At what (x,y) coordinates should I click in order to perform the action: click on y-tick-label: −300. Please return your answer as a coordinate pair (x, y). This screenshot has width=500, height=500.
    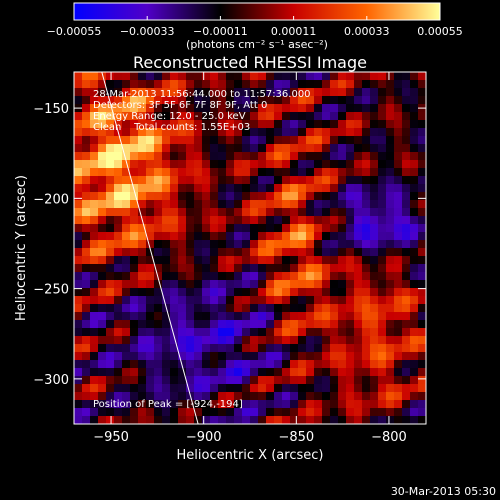
    Looking at the image, I should click on (51, 380).